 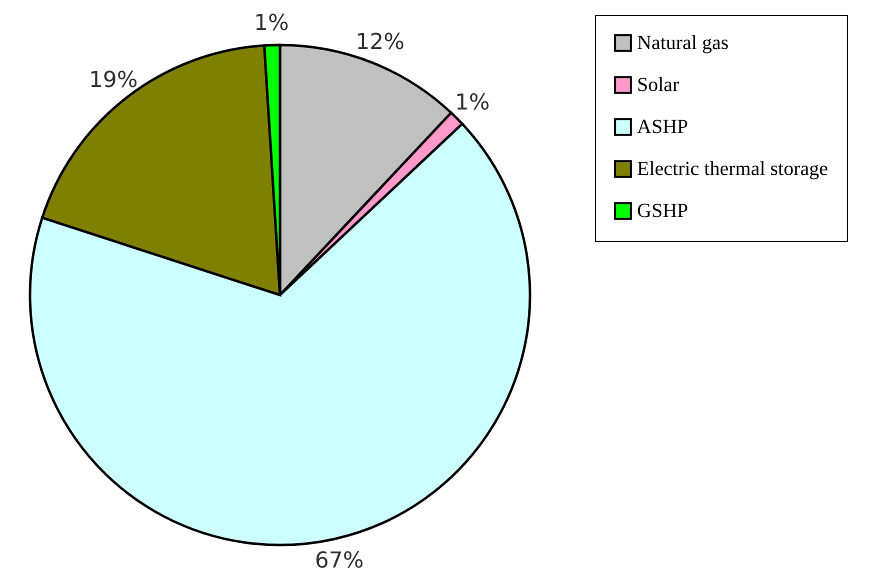 What do you see at coordinates (339, 561) in the screenshot?
I see `data-label: 67%` at bounding box center [339, 561].